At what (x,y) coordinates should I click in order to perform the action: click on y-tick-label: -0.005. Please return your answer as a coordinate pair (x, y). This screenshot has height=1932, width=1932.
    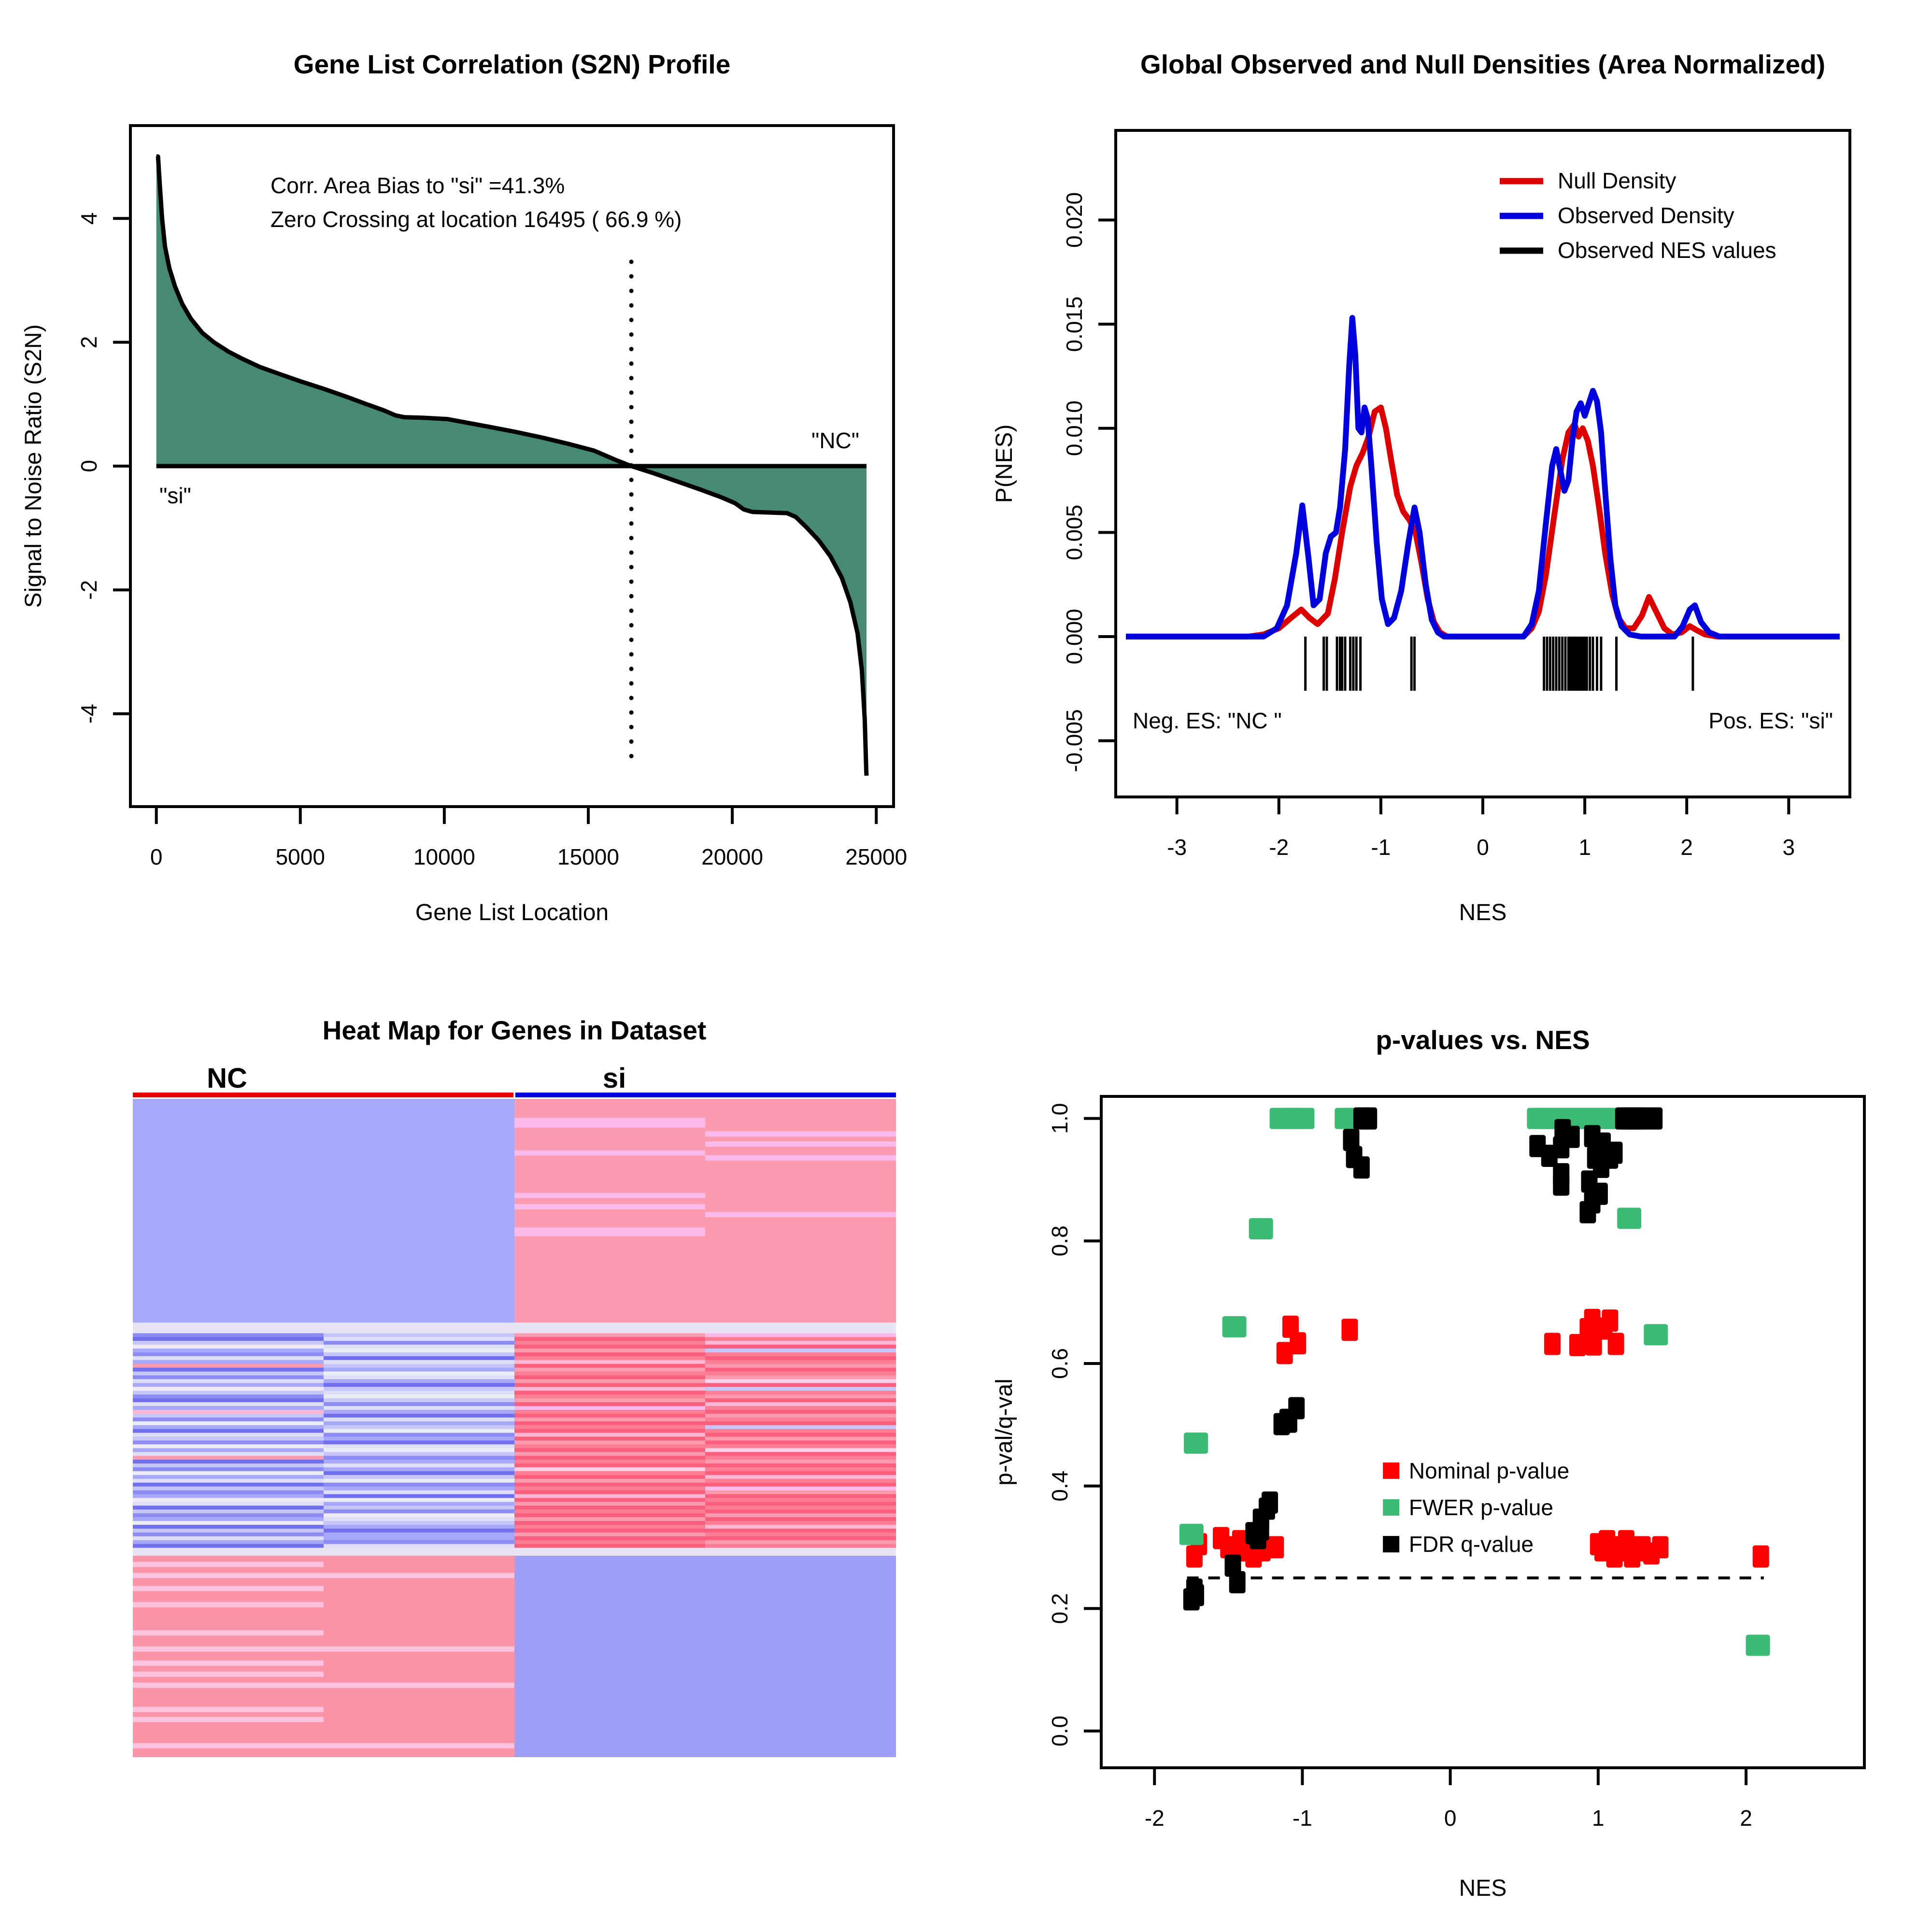
    Looking at the image, I should click on (1074, 740).